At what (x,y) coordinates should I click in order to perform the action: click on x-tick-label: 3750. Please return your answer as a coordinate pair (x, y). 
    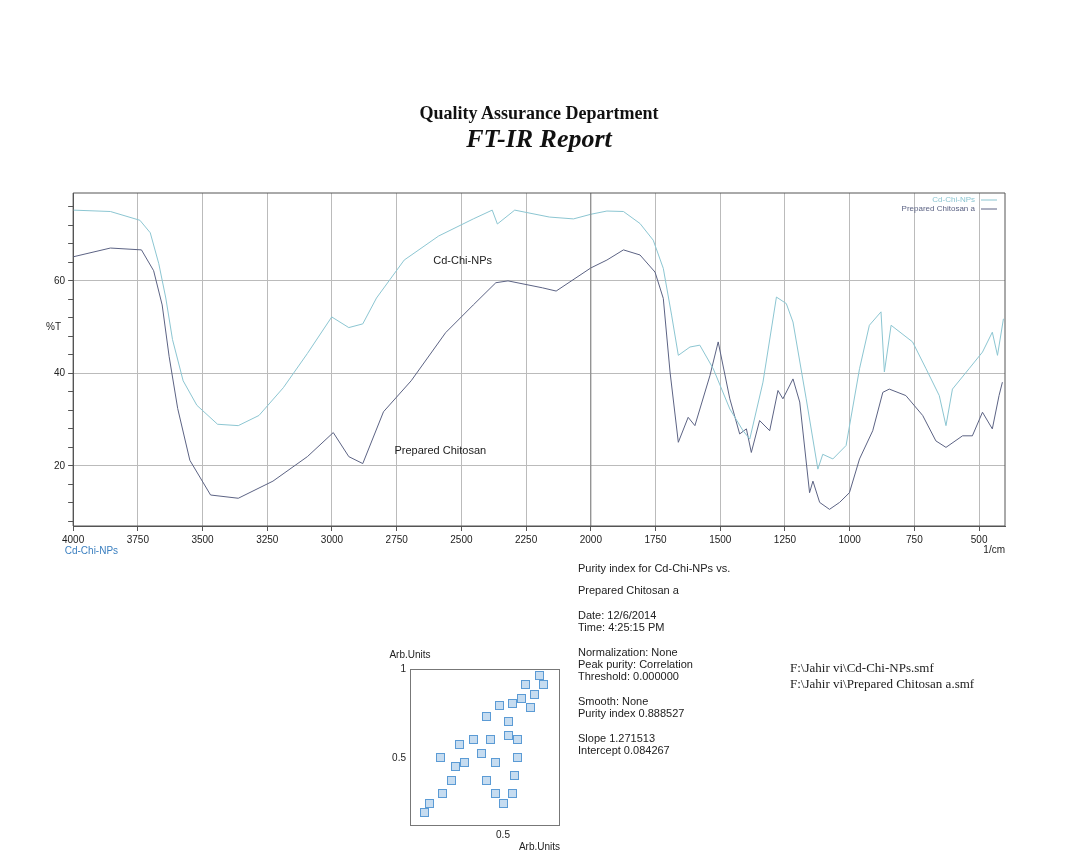
    Looking at the image, I should click on (138, 539).